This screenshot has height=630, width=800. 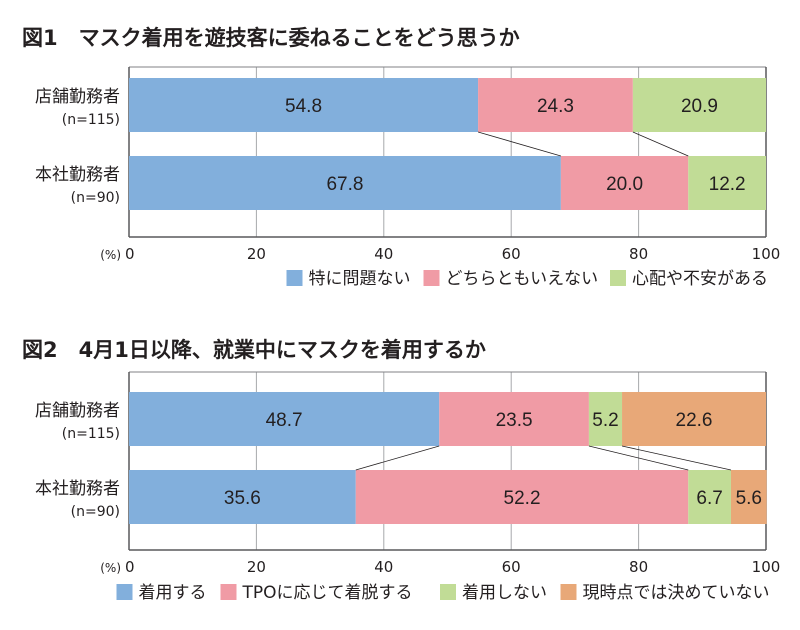 I want to click on chart2-legend-label: TPOに応じて着脱する, so click(x=327, y=593).